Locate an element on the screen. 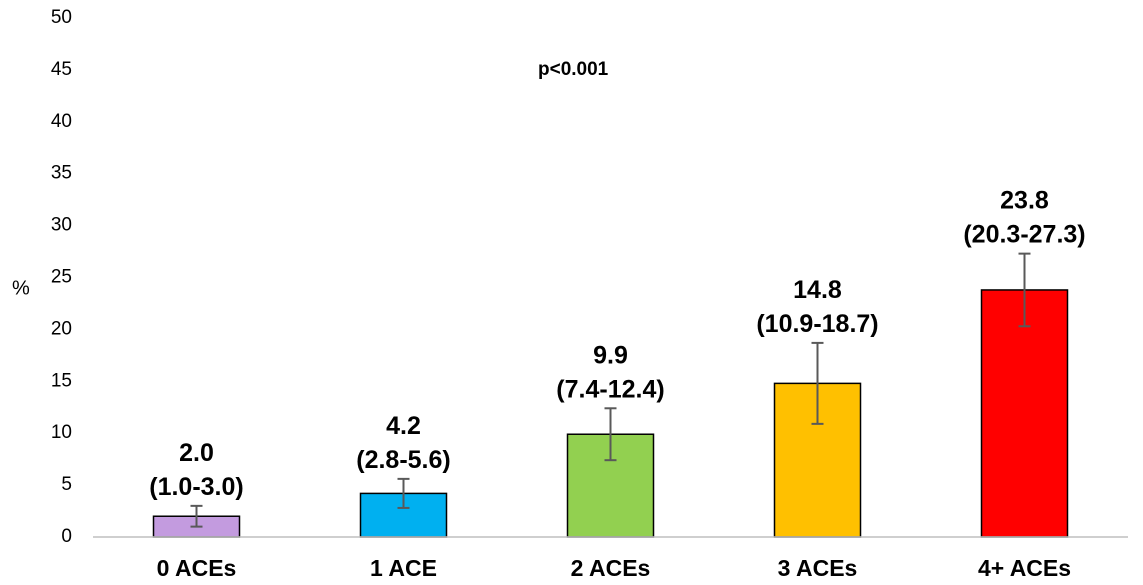 The width and height of the screenshot is (1143, 585). p-value-annotation: p<0.001 is located at coordinates (573, 69).